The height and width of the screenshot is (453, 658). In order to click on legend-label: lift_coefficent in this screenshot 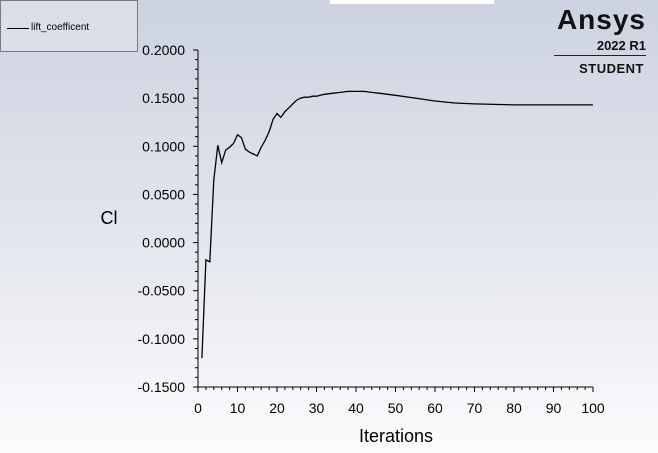, I will do `click(60, 27)`.